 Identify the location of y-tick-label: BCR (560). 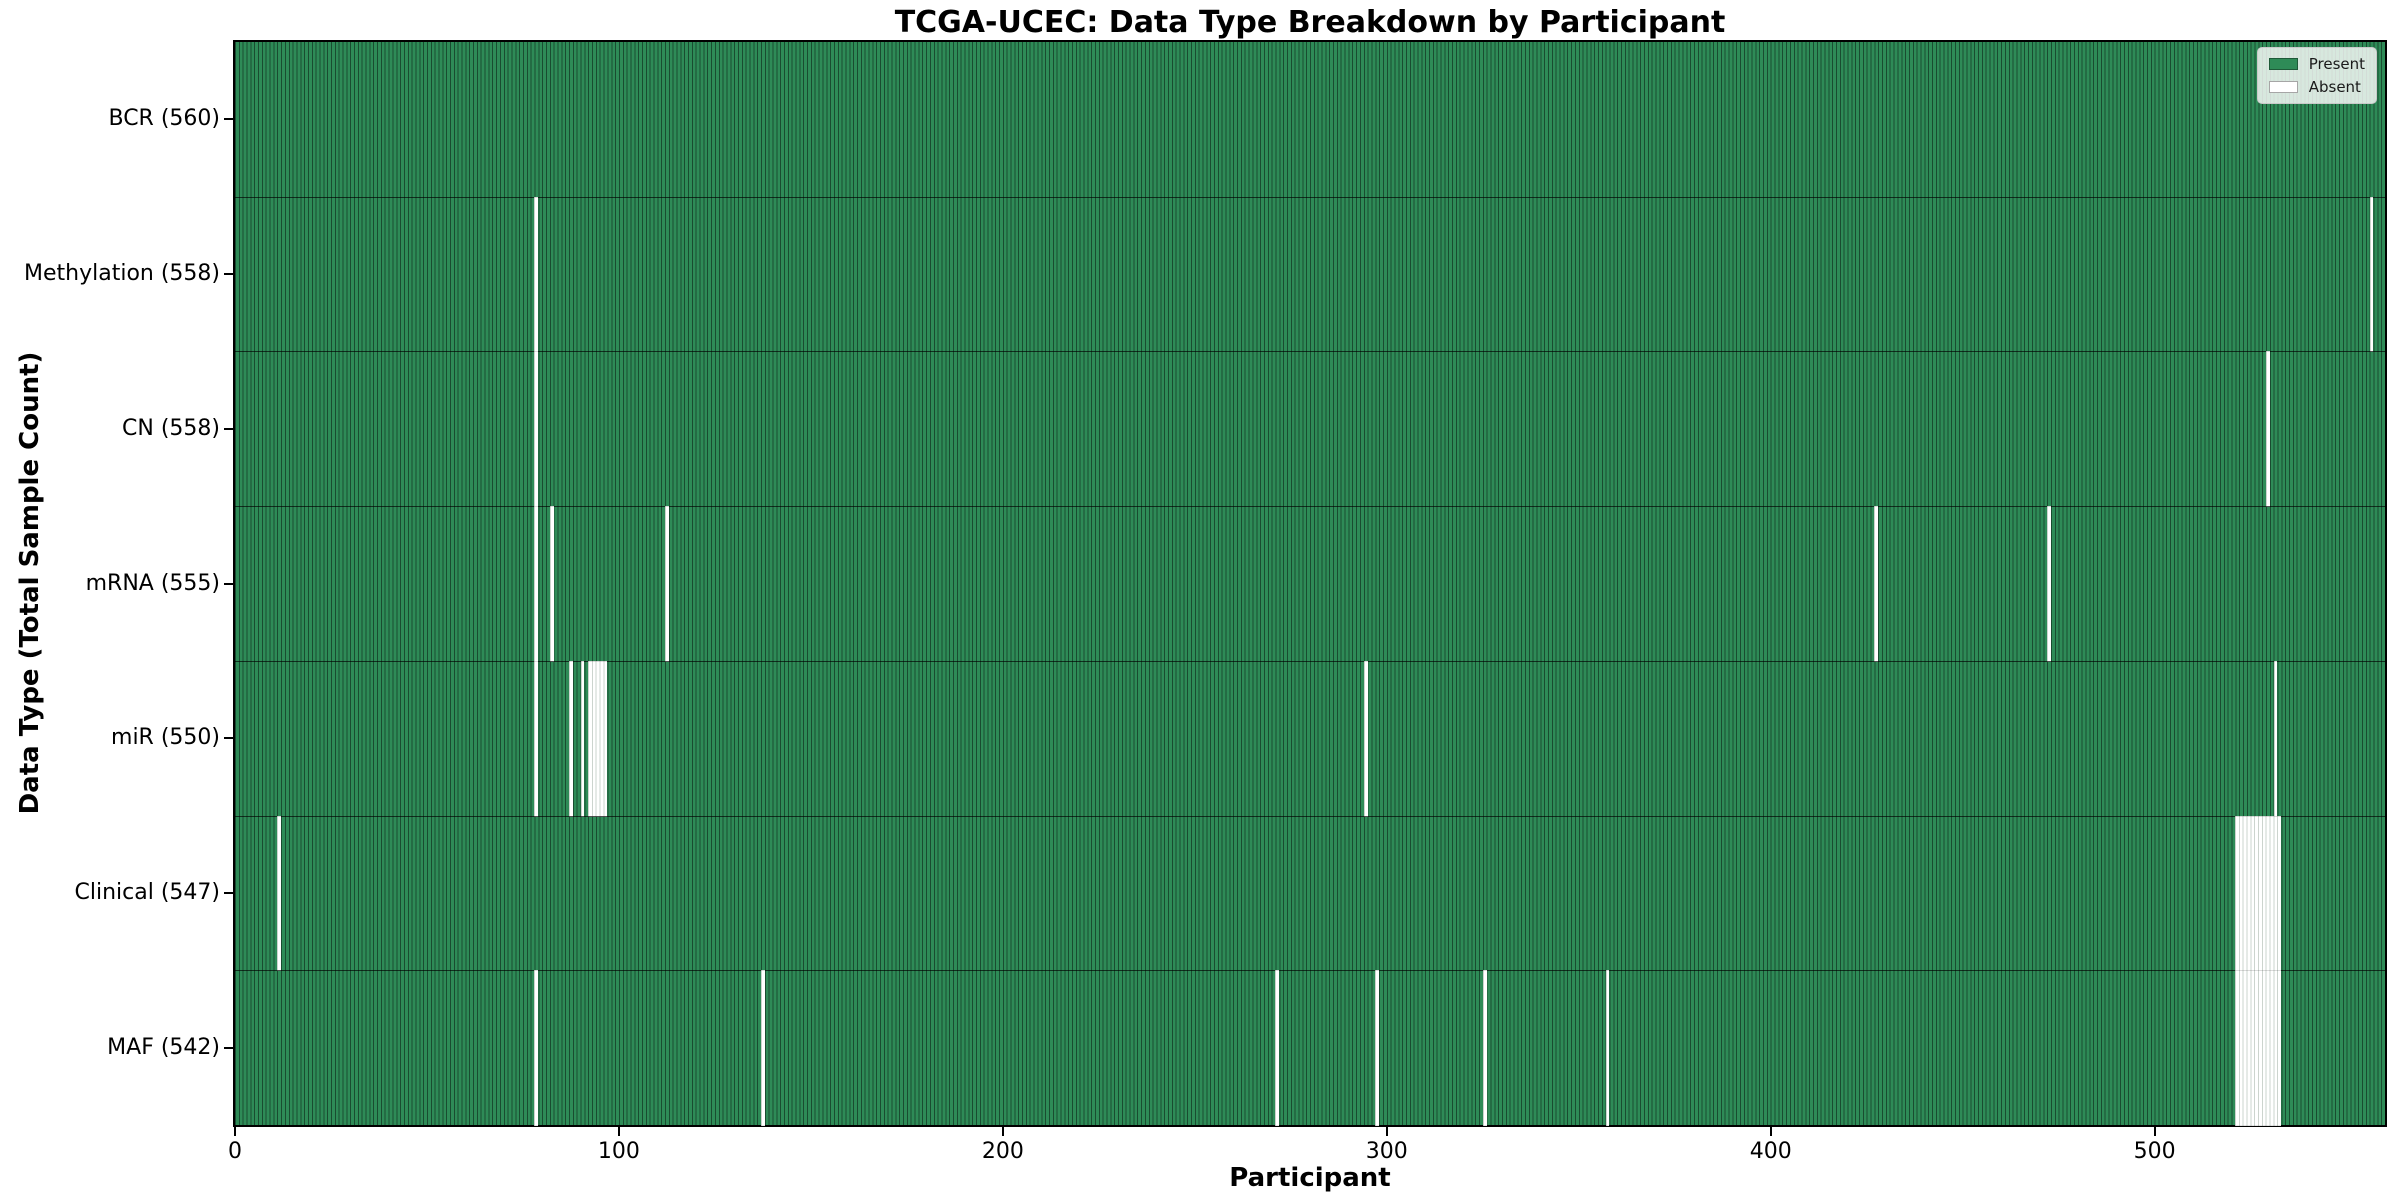
(164, 119).